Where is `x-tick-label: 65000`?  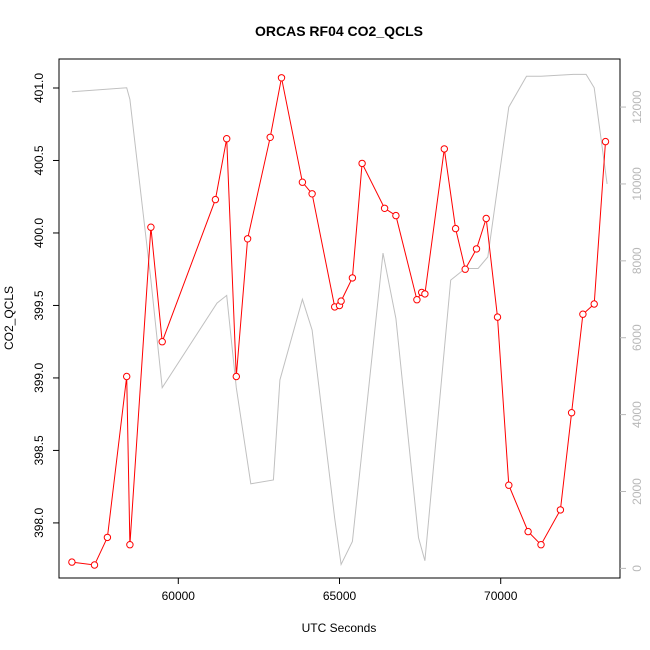
x-tick-label: 65000 is located at coordinates (340, 596).